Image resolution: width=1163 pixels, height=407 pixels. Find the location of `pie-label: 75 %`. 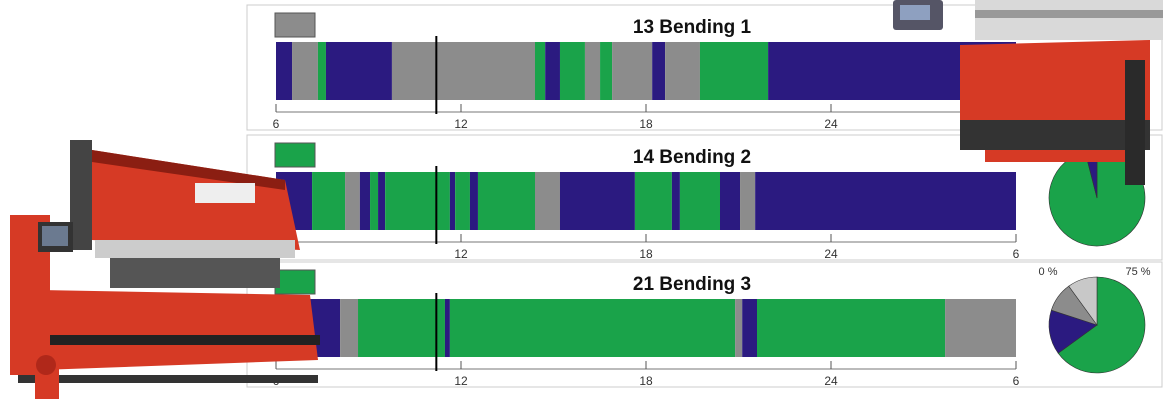

pie-label: 75 % is located at coordinates (1137, 272).